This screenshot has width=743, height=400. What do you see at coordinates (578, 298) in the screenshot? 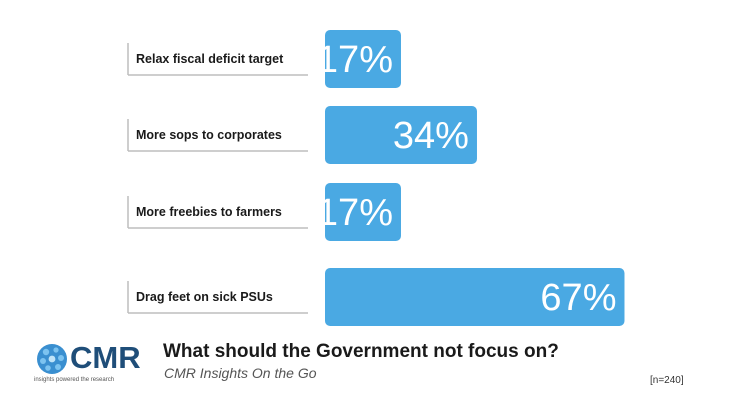
I see `value-label: 67%` at bounding box center [578, 298].